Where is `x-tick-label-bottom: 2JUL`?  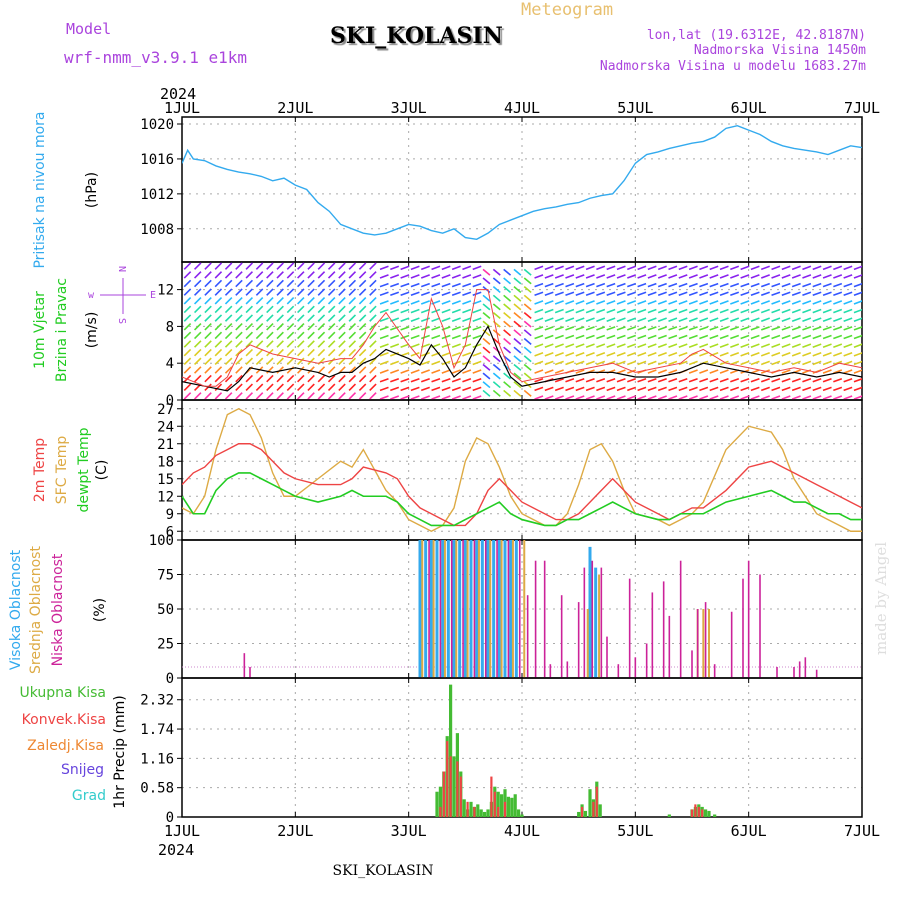 x-tick-label-bottom: 2JUL is located at coordinates (295, 831).